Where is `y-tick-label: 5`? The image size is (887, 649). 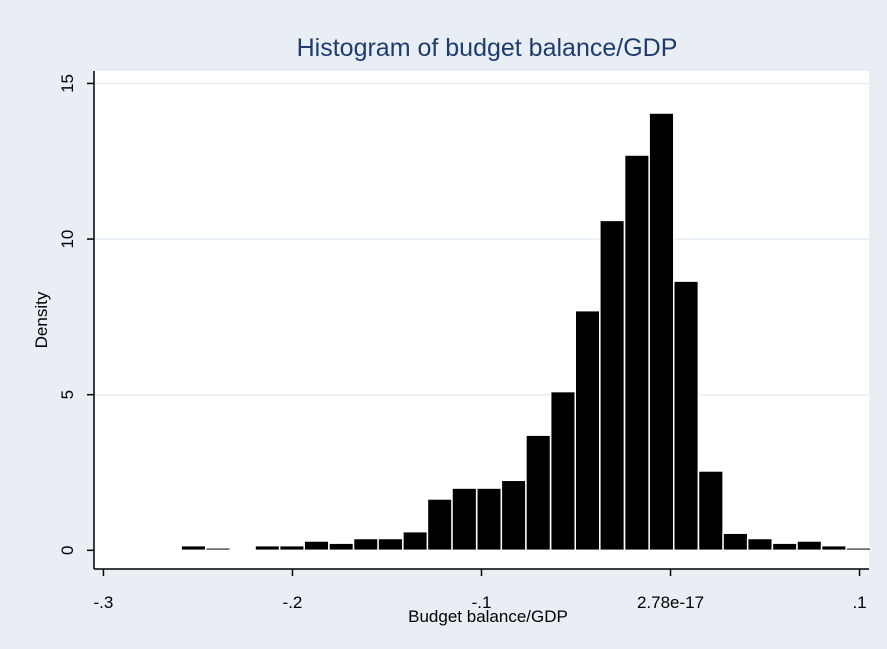
y-tick-label: 5 is located at coordinates (67, 394).